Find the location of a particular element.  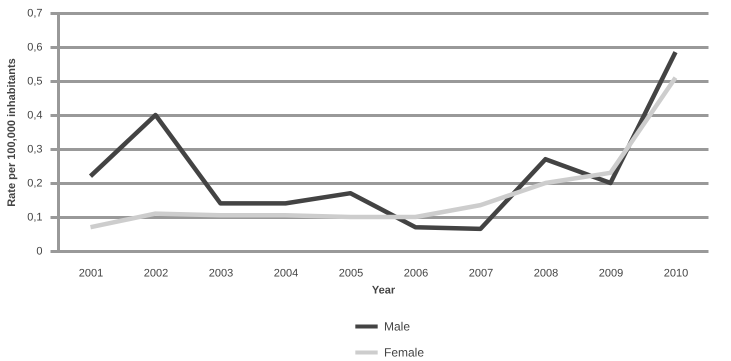

x-axis-title: Year is located at coordinates (384, 290).